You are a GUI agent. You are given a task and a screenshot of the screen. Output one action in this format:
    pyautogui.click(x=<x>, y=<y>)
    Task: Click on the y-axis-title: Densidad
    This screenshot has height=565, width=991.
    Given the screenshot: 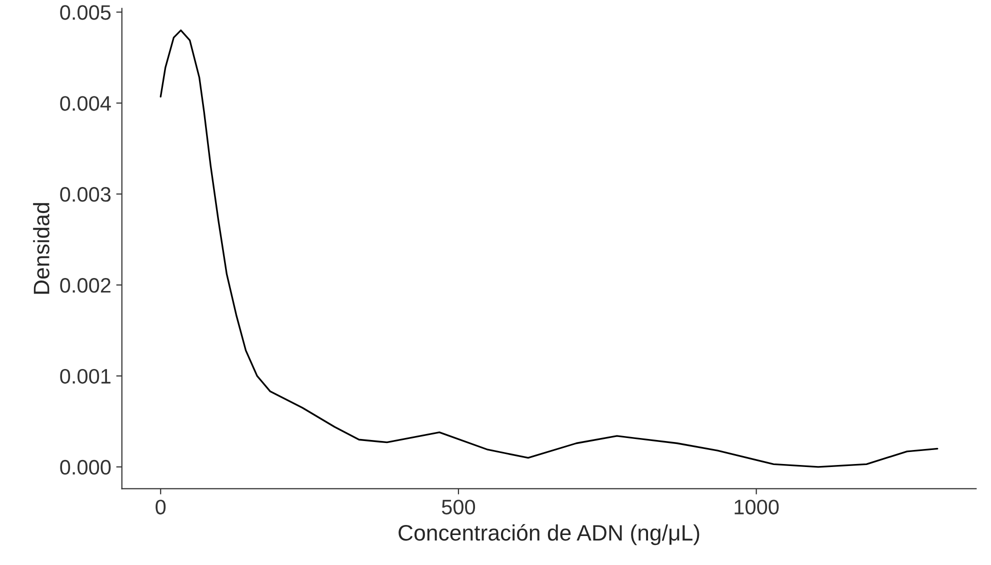 What is the action you would take?
    pyautogui.click(x=41, y=248)
    